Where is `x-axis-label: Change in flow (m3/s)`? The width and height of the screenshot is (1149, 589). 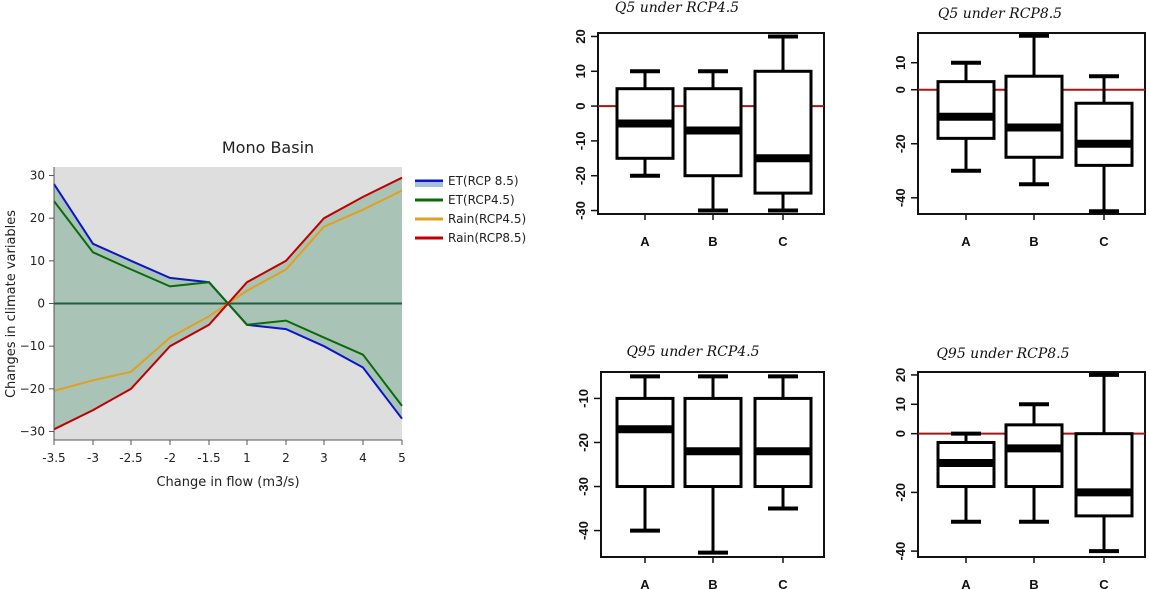
x-axis-label: Change in flow (m3/s) is located at coordinates (227, 482).